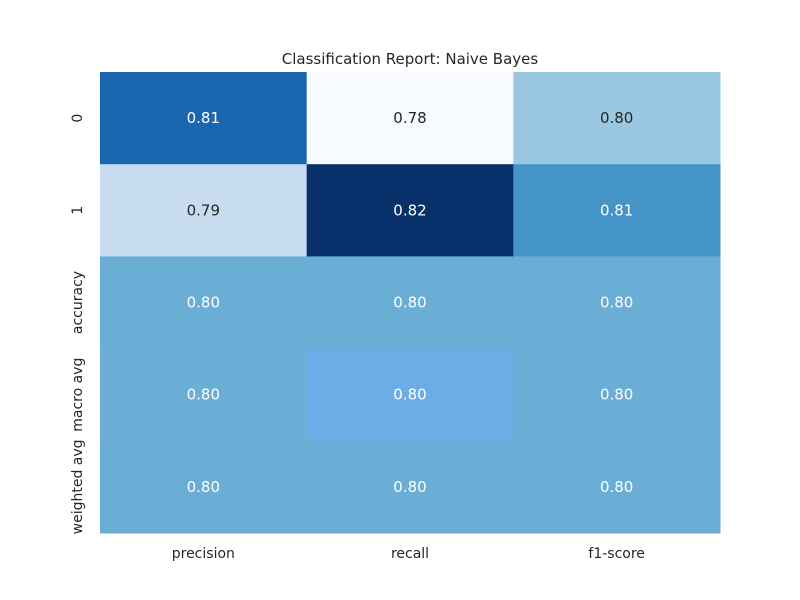 Image resolution: width=800 pixels, height=600 pixels. I want to click on y-tick-label: 1, so click(78, 210).